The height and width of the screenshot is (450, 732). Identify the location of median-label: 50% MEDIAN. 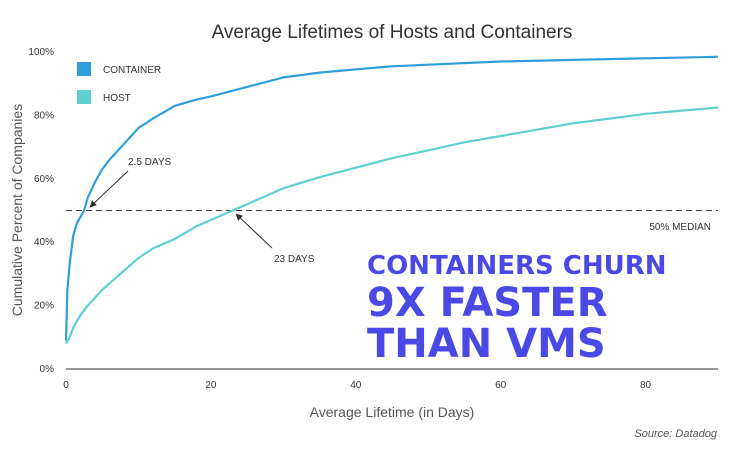
(680, 227).